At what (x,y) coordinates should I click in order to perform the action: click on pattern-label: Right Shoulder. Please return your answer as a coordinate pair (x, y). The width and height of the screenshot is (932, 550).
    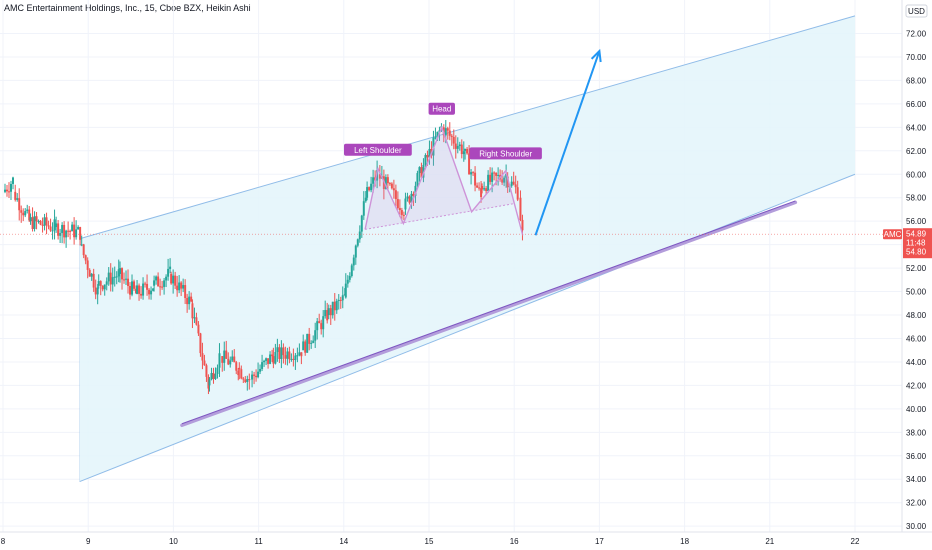
    Looking at the image, I should click on (505, 153).